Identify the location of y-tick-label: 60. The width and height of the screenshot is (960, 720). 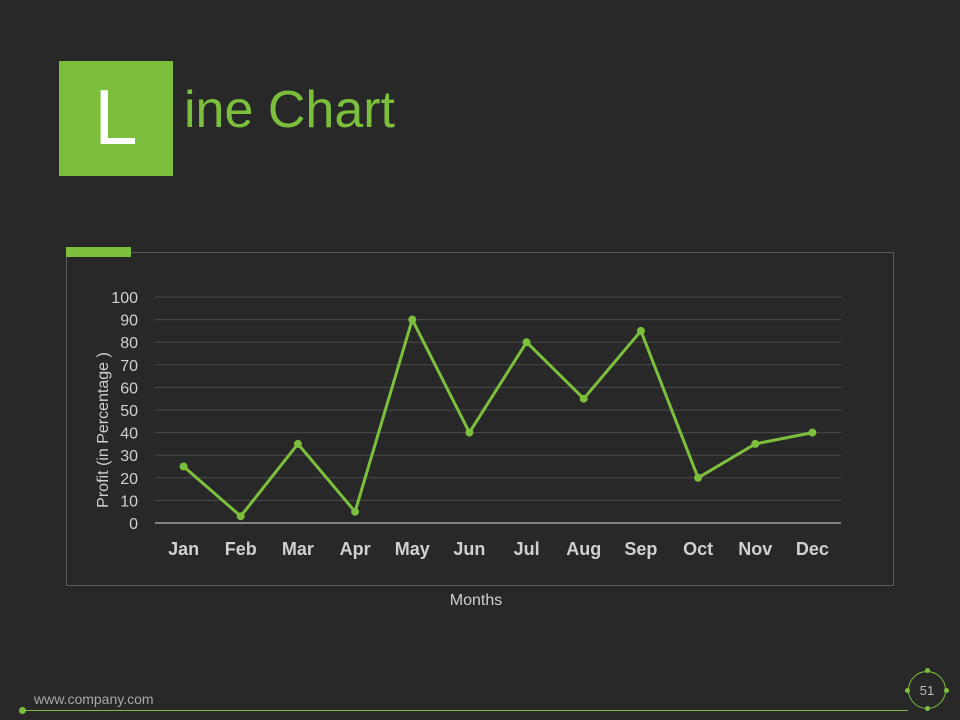
(129, 388).